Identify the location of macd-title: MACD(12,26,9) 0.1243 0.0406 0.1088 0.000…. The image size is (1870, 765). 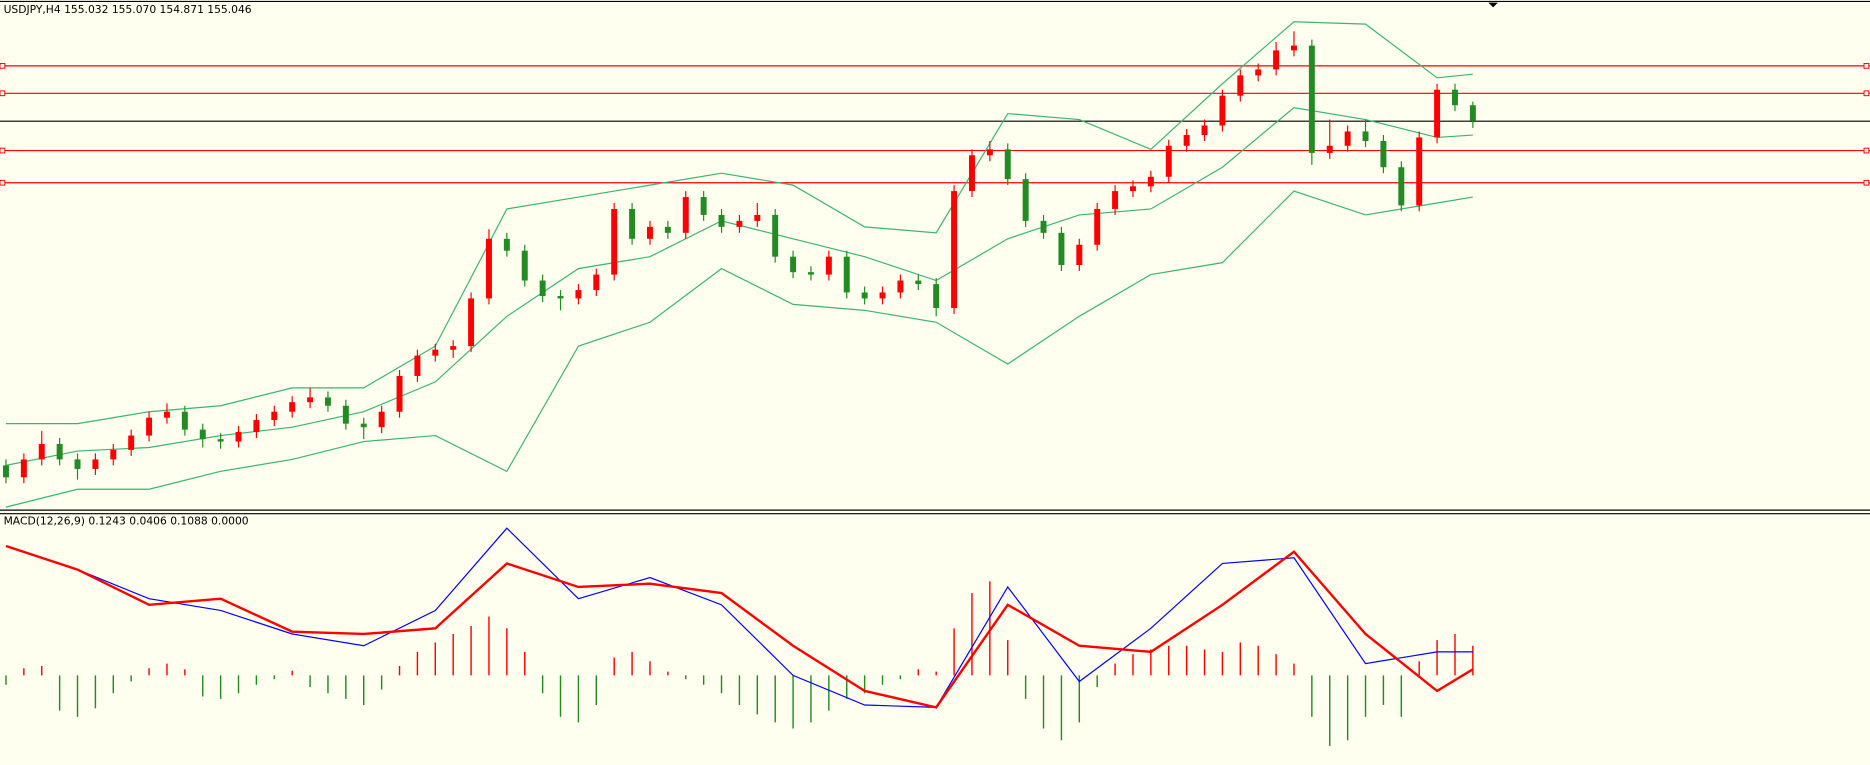
(126, 520).